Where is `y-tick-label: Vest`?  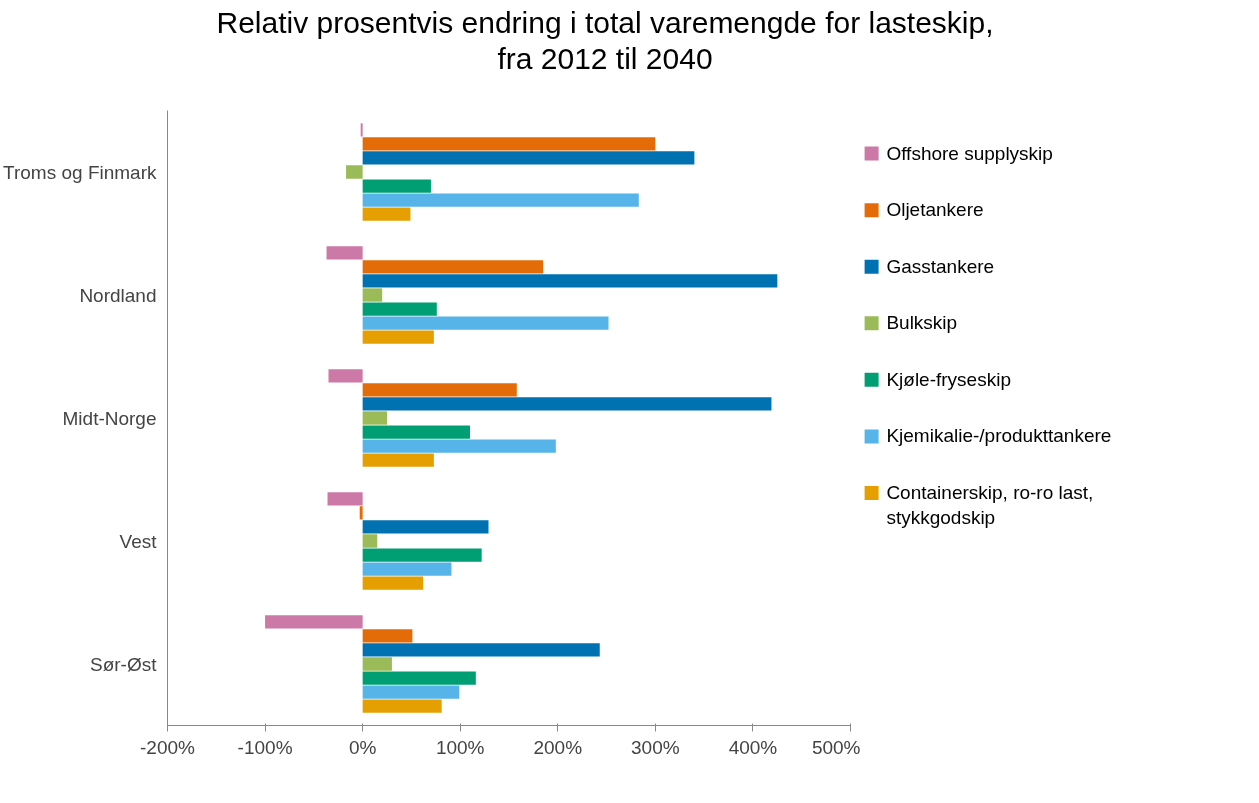 y-tick-label: Vest is located at coordinates (138, 541).